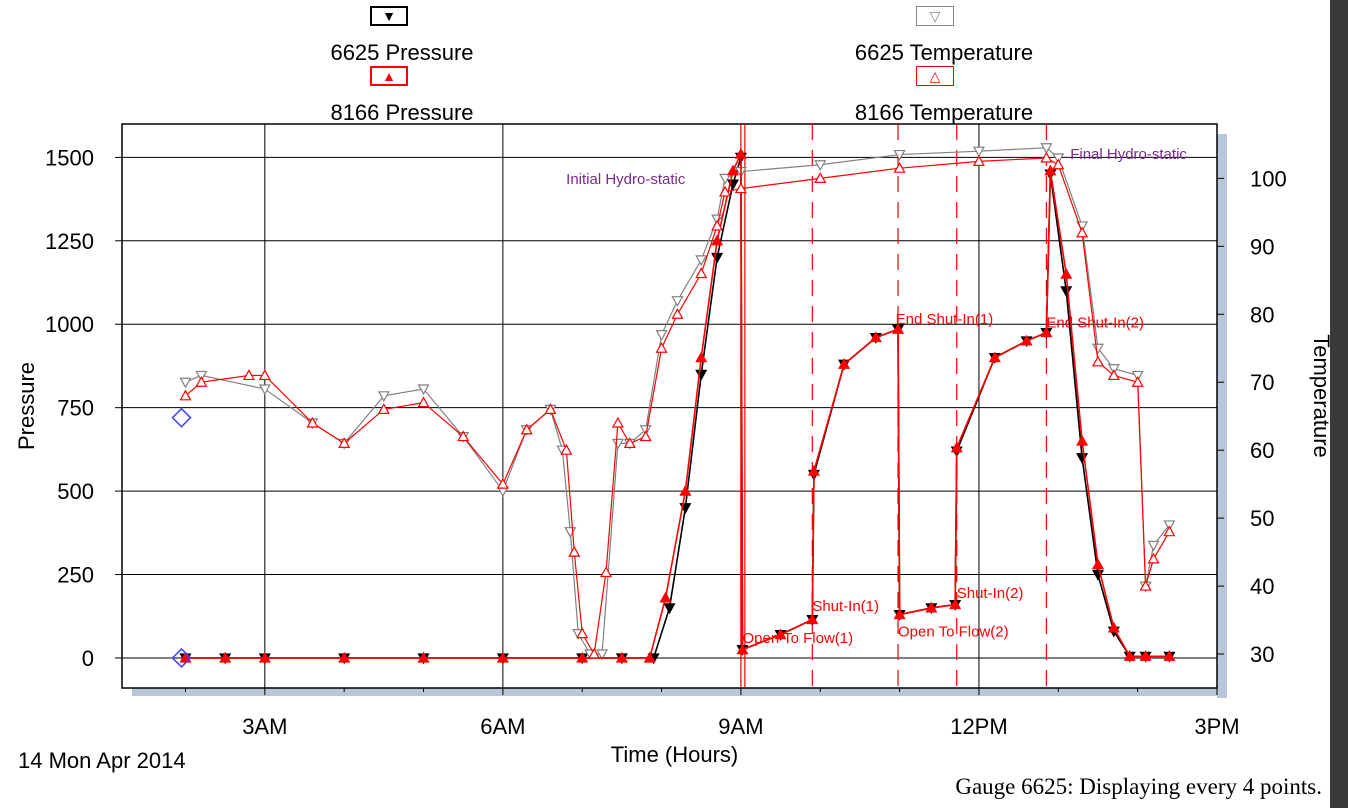 This screenshot has width=1348, height=808. What do you see at coordinates (1128, 154) in the screenshot?
I see `annotation-1: Final Hydro-static` at bounding box center [1128, 154].